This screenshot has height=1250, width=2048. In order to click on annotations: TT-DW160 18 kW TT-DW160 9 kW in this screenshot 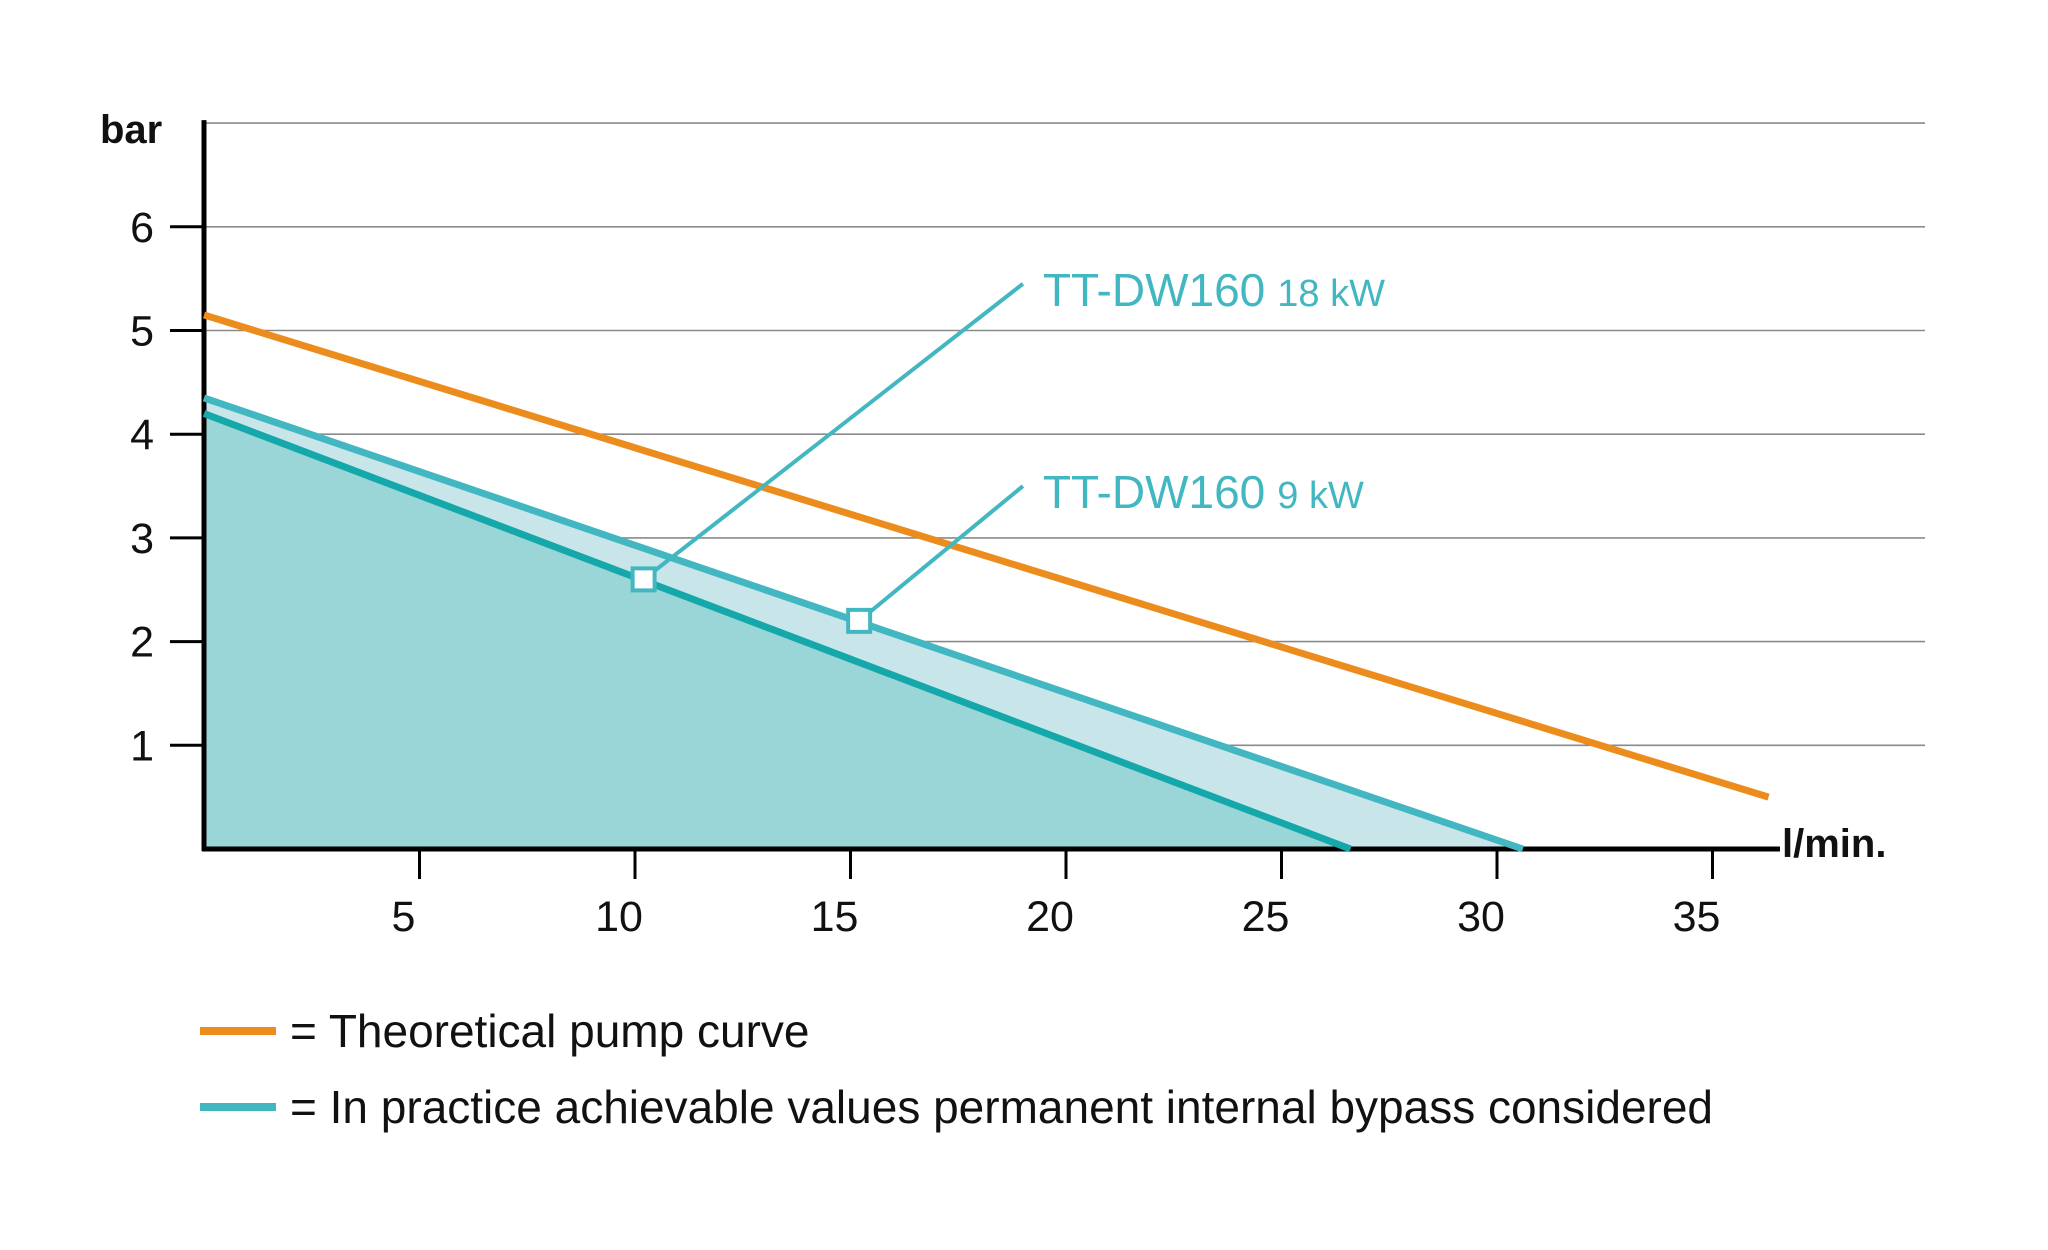, I will do `click(1007, 449)`.